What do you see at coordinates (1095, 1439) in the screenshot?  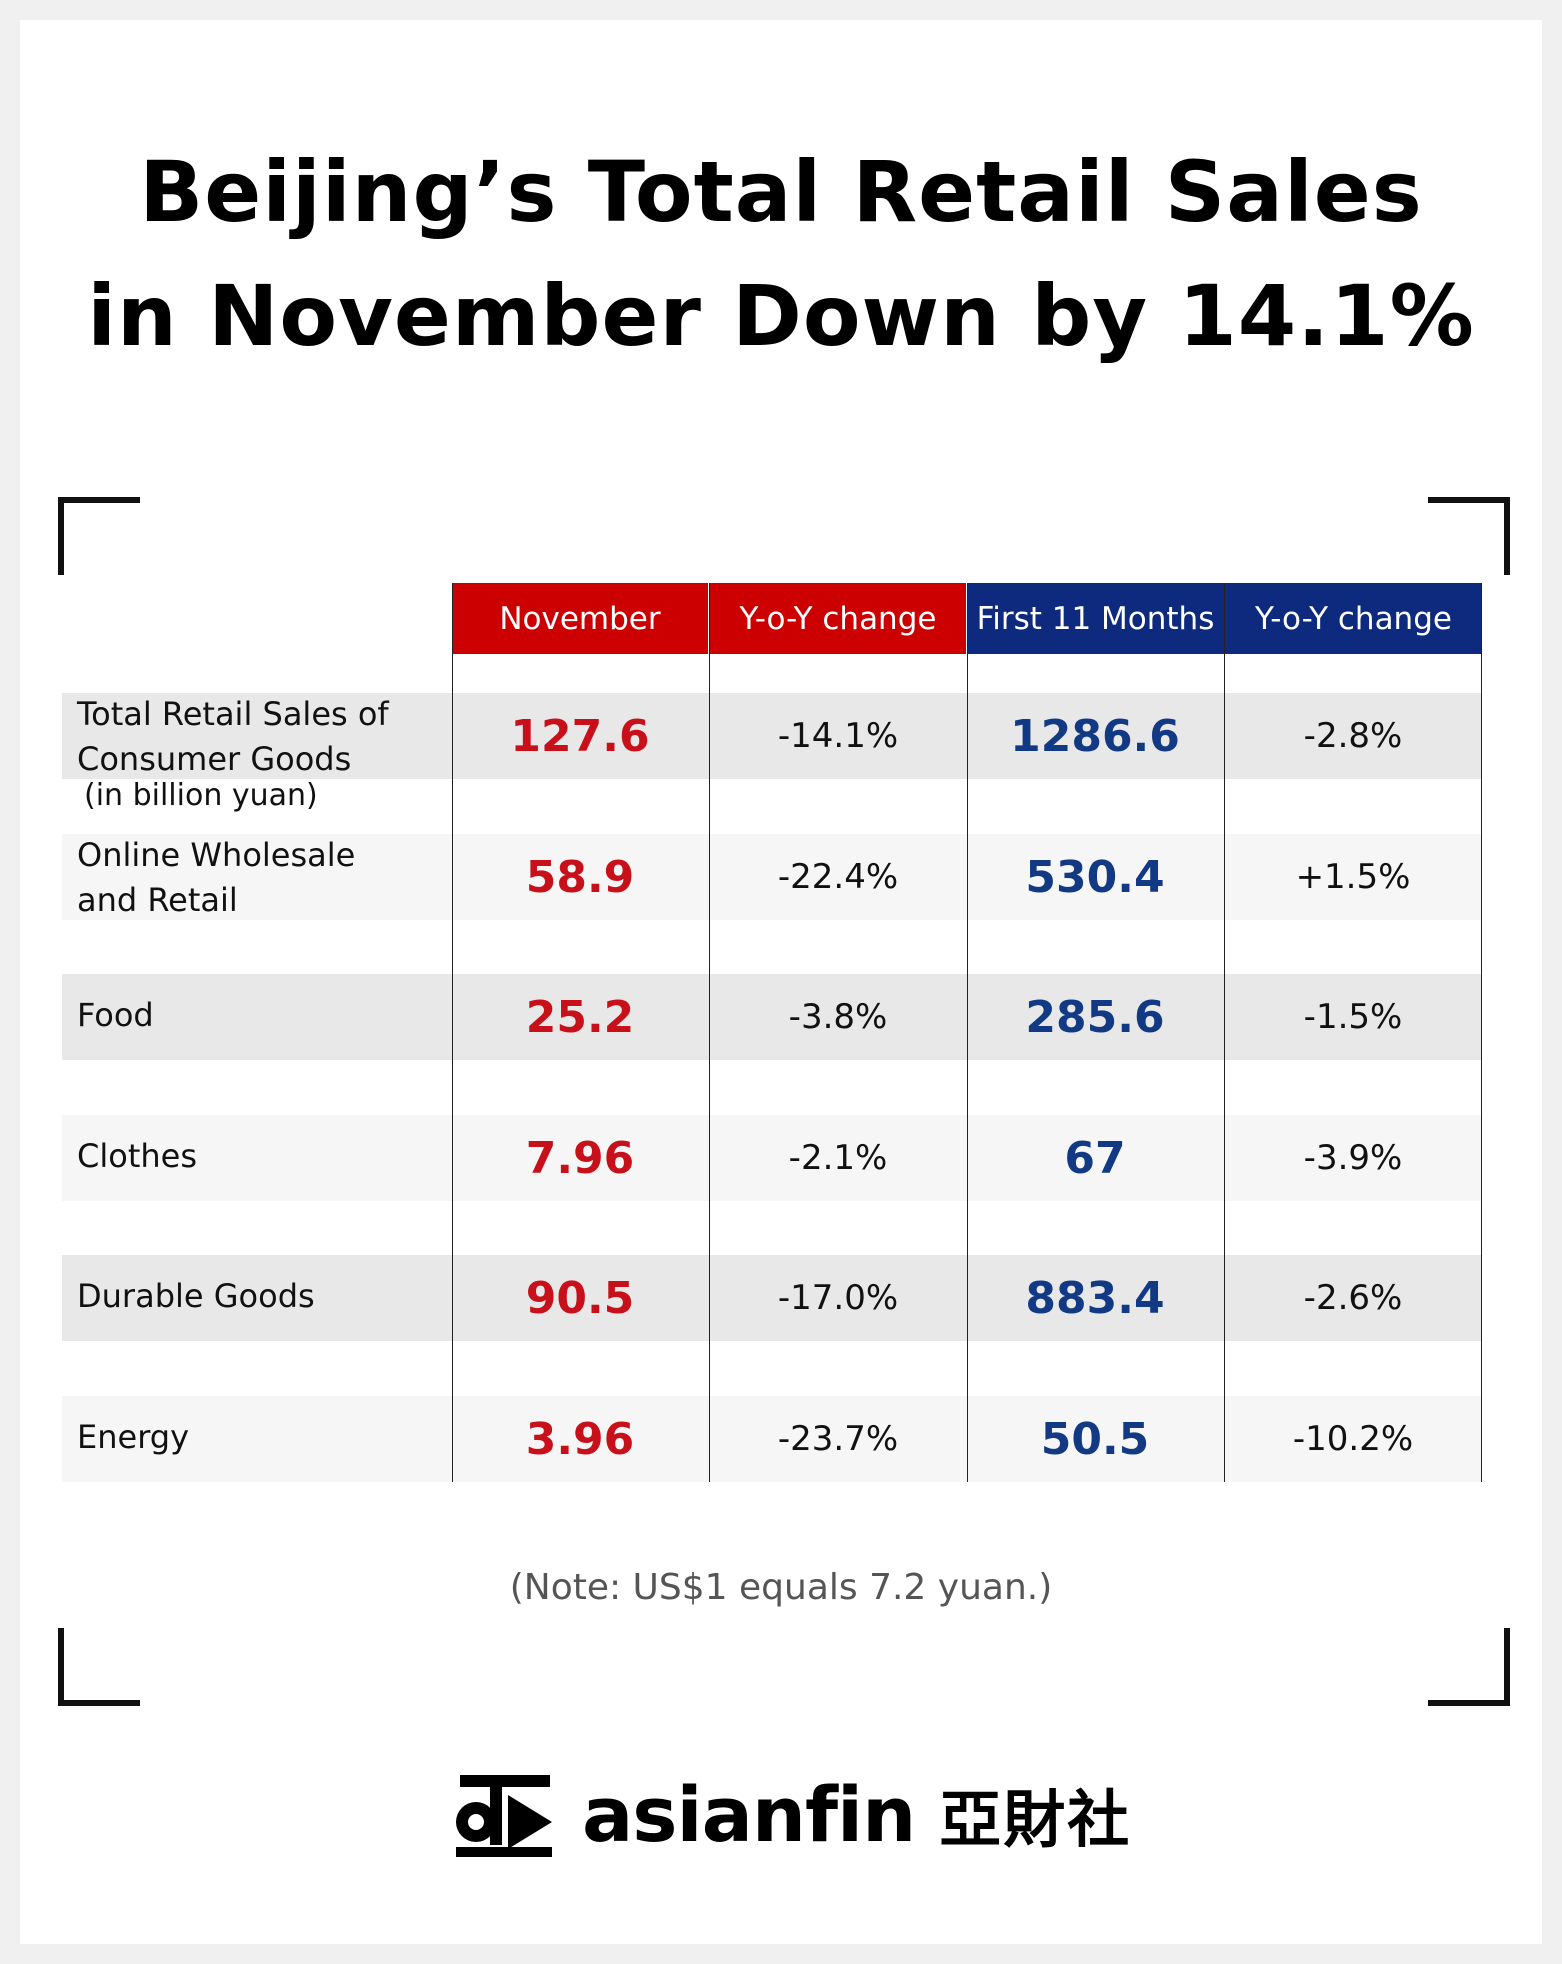 I see `first11-value: 50.5` at bounding box center [1095, 1439].